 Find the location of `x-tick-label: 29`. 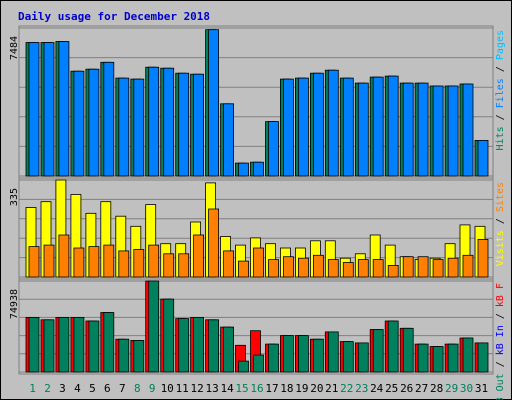

x-tick-label: 29 is located at coordinates (451, 388).